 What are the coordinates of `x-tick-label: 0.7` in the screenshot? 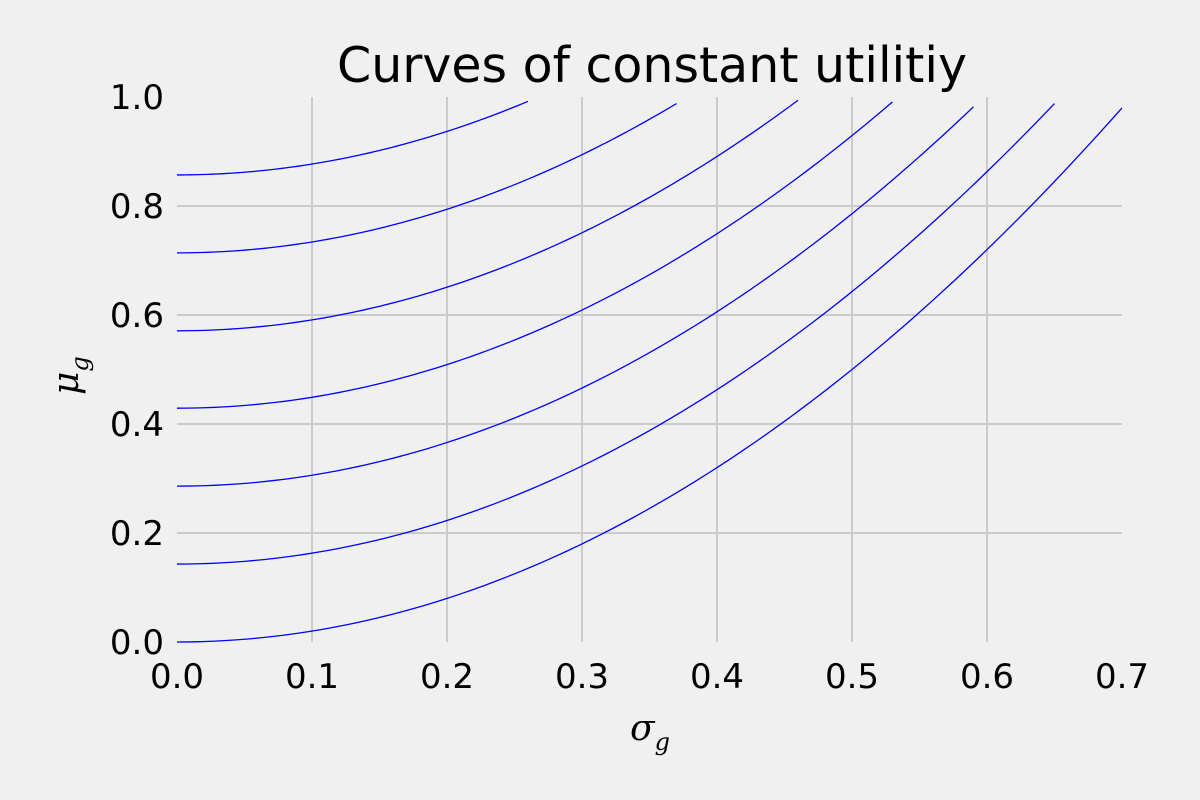 It's located at (1122, 677).